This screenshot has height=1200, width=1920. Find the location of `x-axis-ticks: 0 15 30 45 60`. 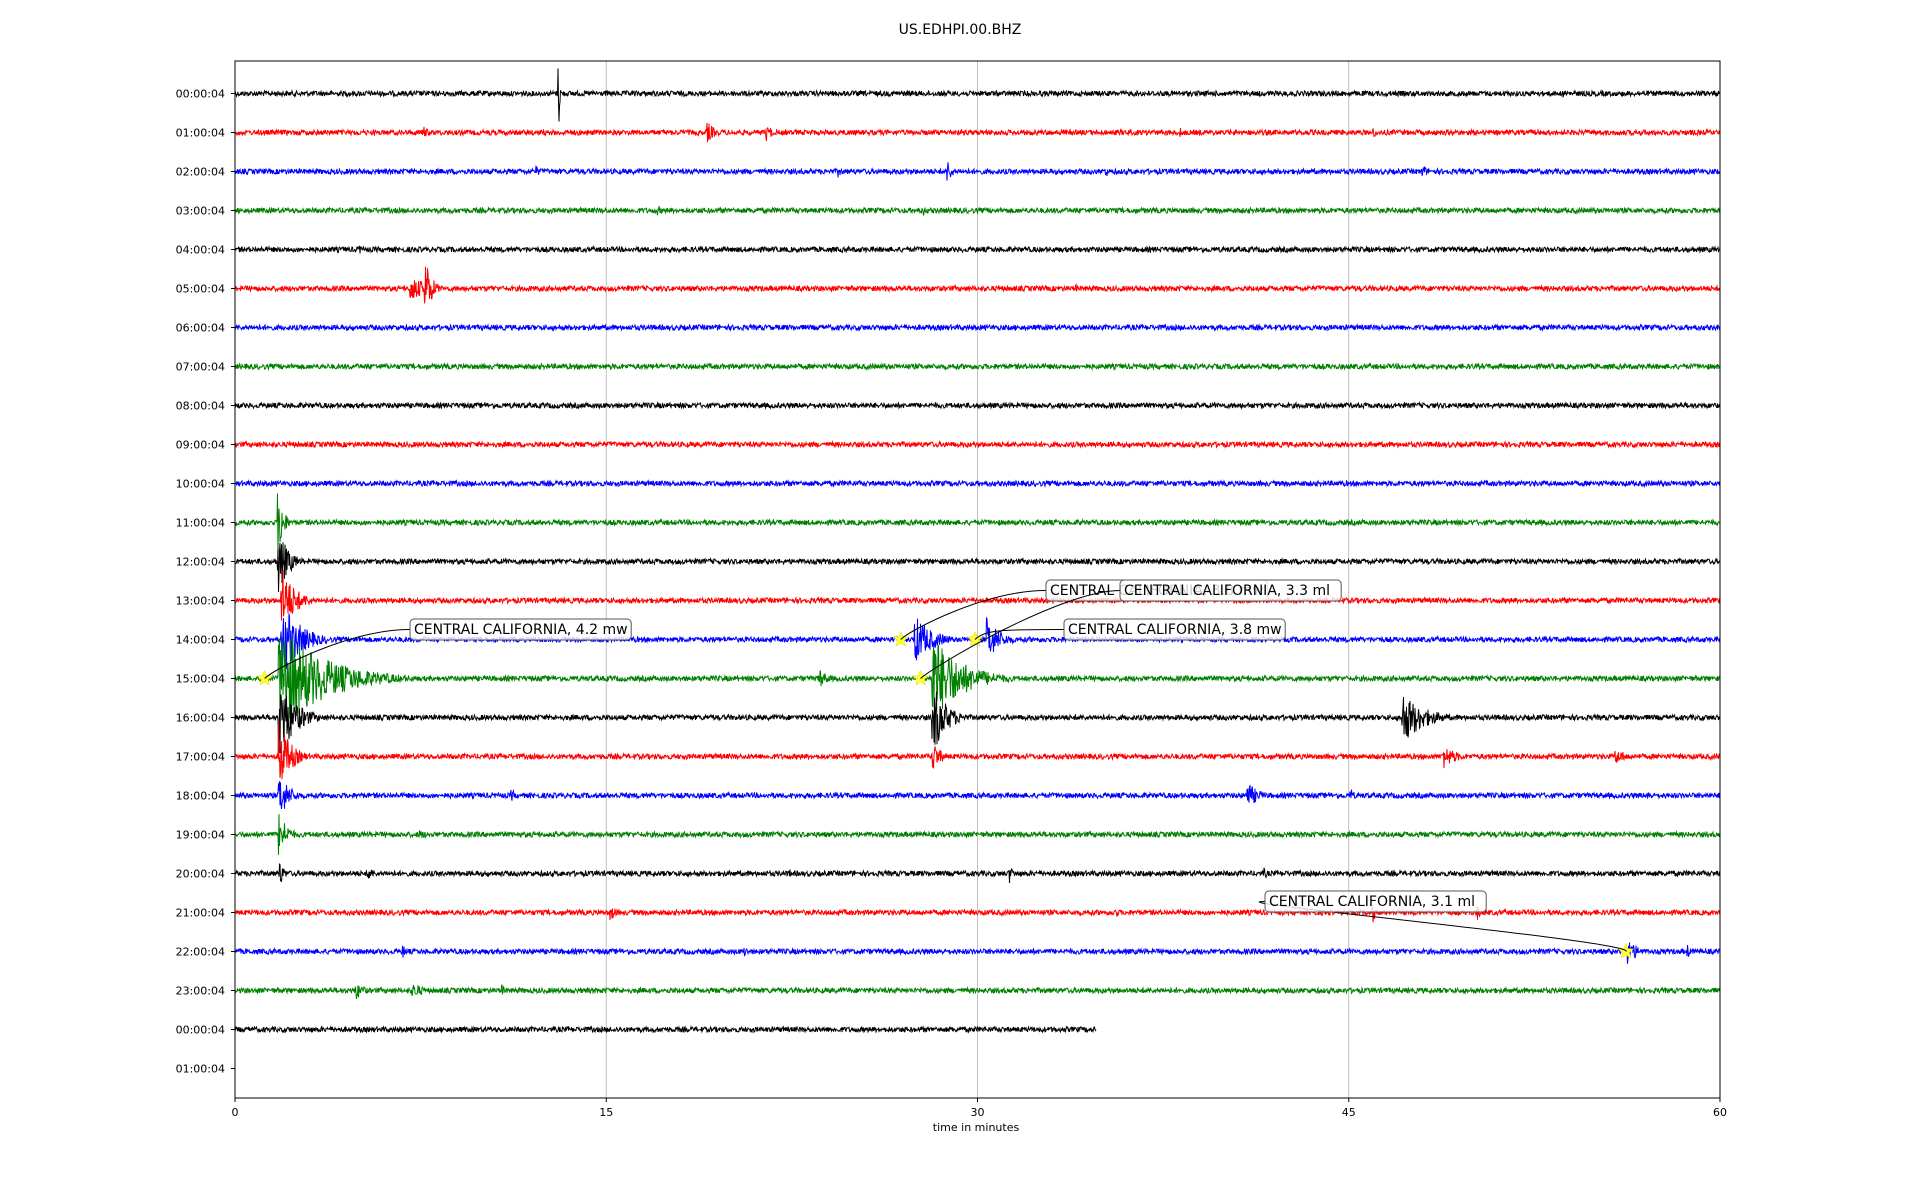

x-axis-ticks: 0 15 30 45 60 is located at coordinates (979, 1108).